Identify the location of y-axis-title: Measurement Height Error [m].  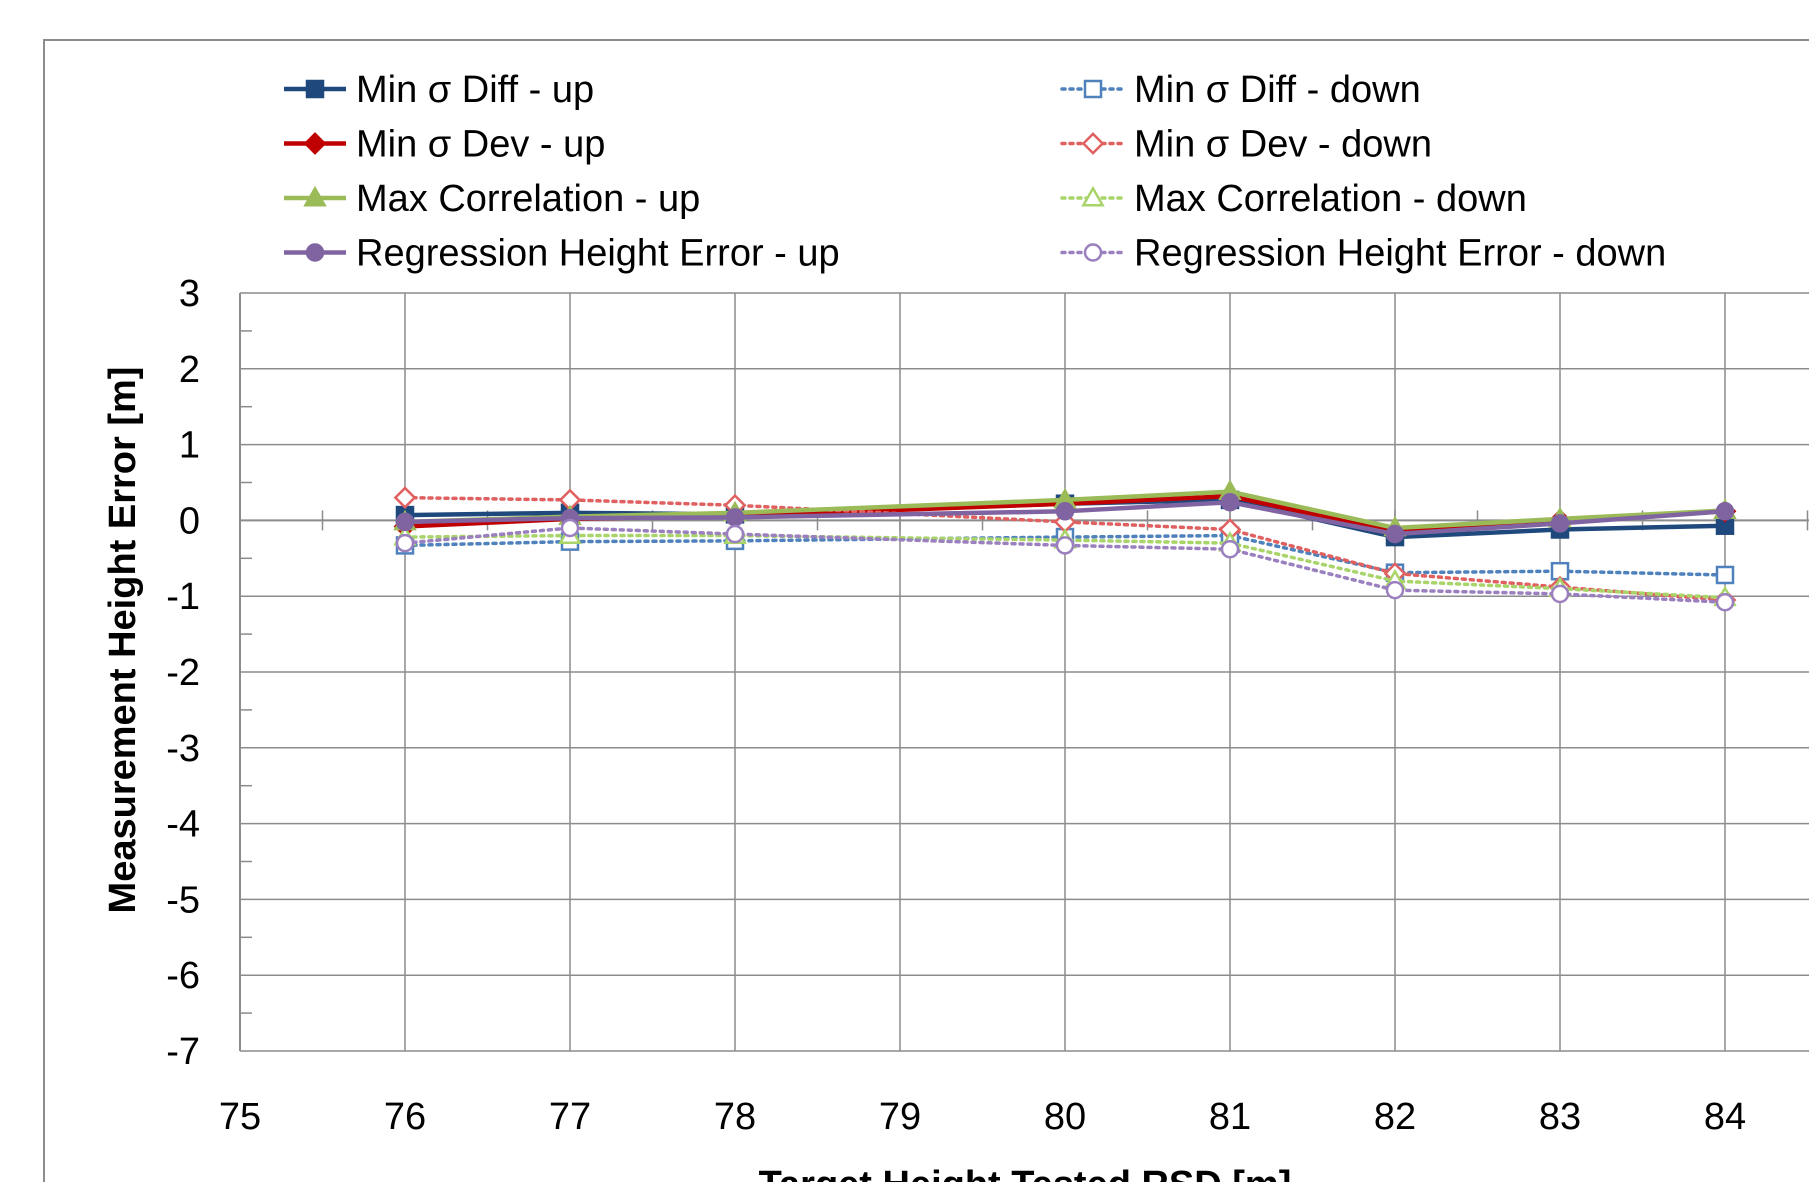
(123, 640).